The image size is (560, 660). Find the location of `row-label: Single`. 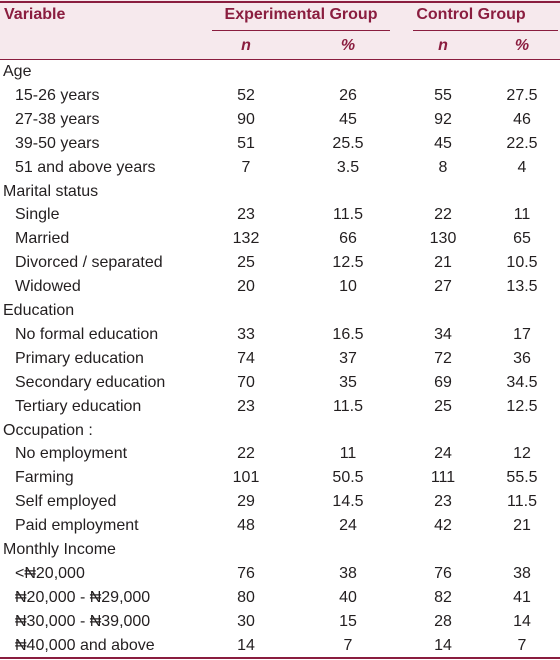

row-label: Single is located at coordinates (37, 215).